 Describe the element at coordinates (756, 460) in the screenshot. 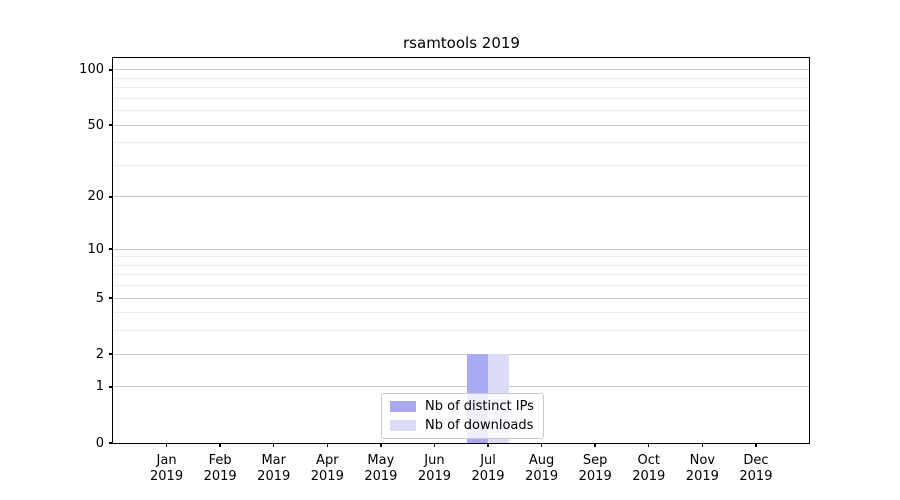

I see `x-tick-month: Dec` at that location.